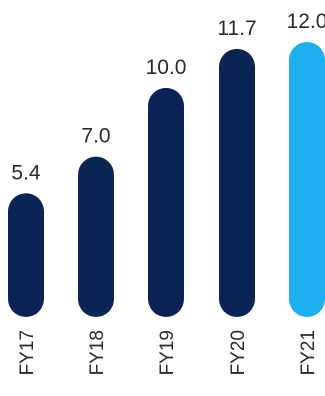 This screenshot has height=396, width=325. I want to click on bar-fy20, so click(237, 182).